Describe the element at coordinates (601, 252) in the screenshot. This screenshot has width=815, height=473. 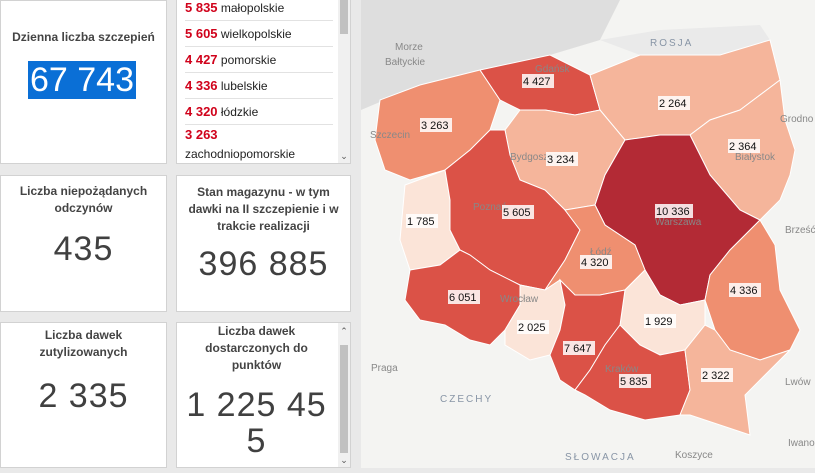
I see `label-lodz: Łódź` at that location.